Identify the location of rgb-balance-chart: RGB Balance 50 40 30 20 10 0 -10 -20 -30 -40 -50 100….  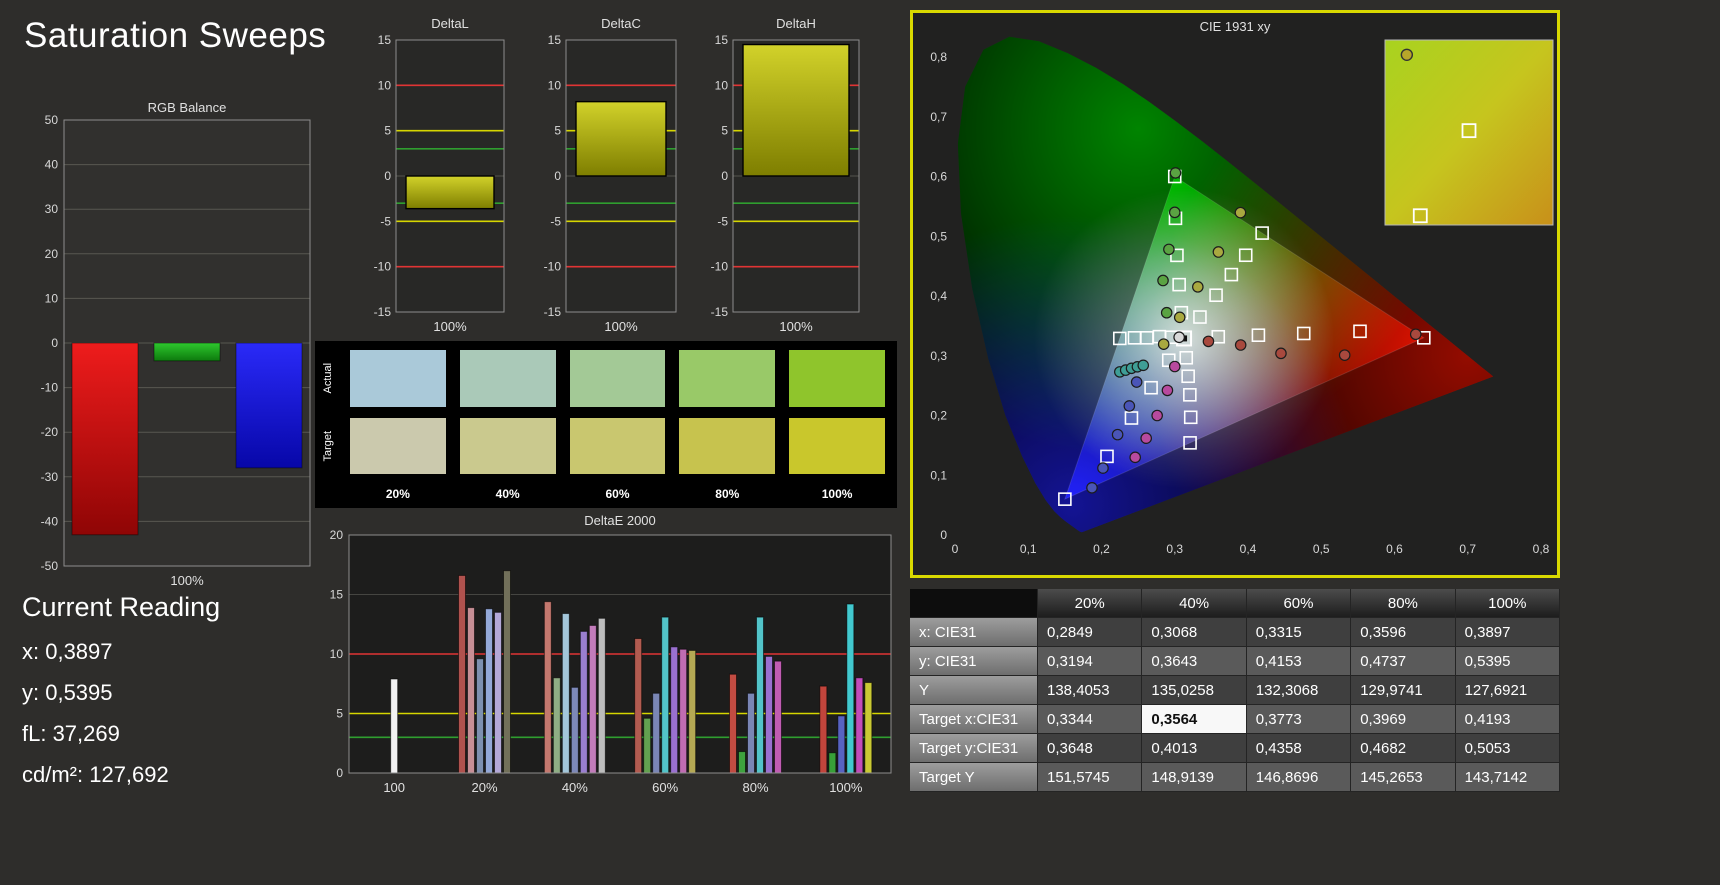
(172, 348).